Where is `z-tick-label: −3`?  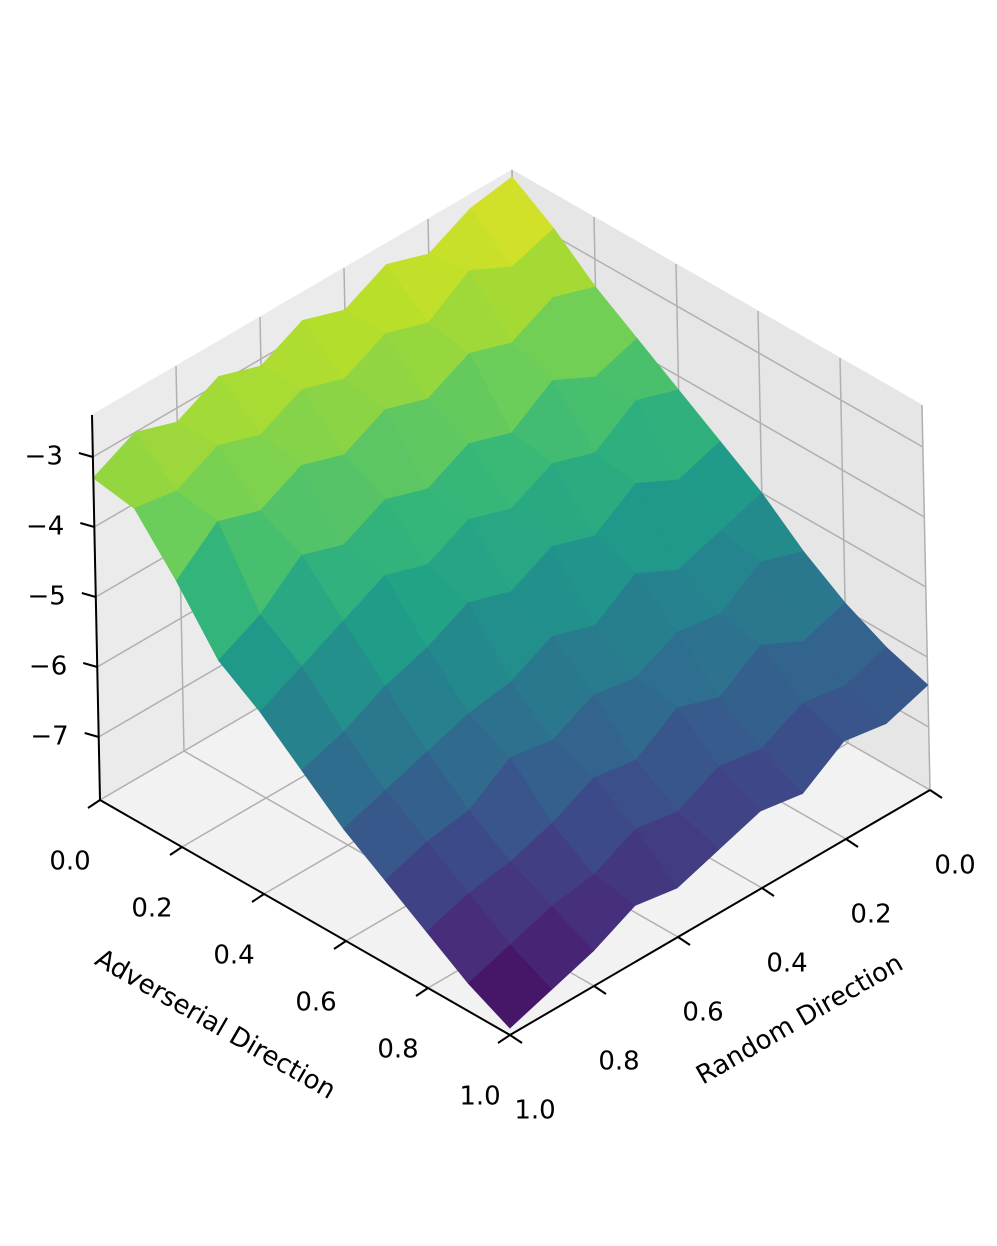
z-tick-label: −3 is located at coordinates (44, 457).